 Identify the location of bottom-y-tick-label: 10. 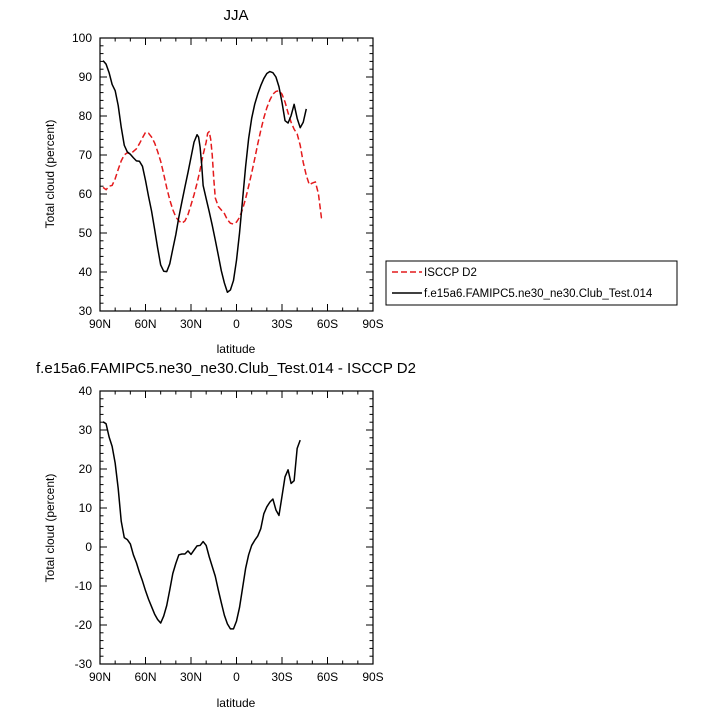
(86, 508).